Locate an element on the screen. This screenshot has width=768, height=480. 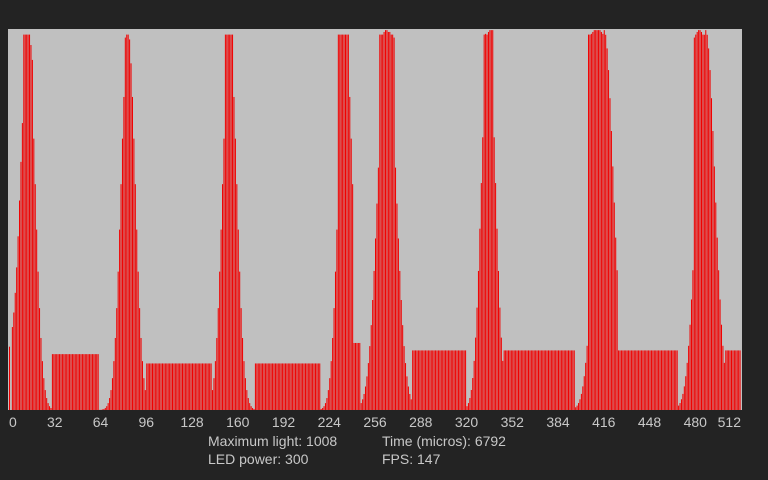
led-power-label: LED power: is located at coordinates (245, 459).